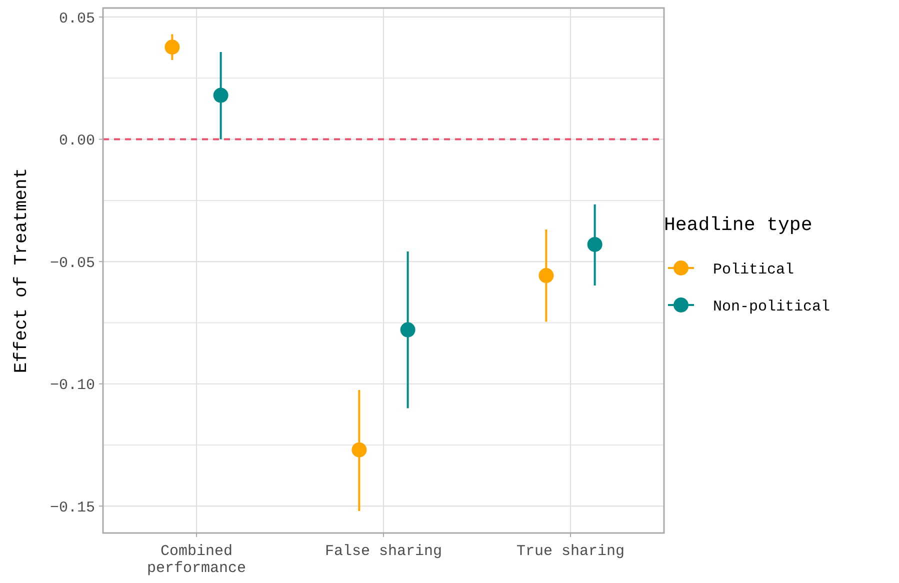  What do you see at coordinates (738, 225) in the screenshot?
I see `legend-title: Headline type` at bounding box center [738, 225].